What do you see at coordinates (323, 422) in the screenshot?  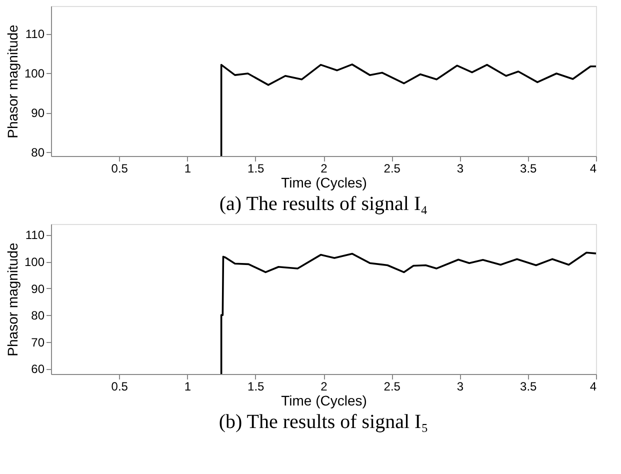 I see `text: (b) The results of signal I₅` at bounding box center [323, 422].